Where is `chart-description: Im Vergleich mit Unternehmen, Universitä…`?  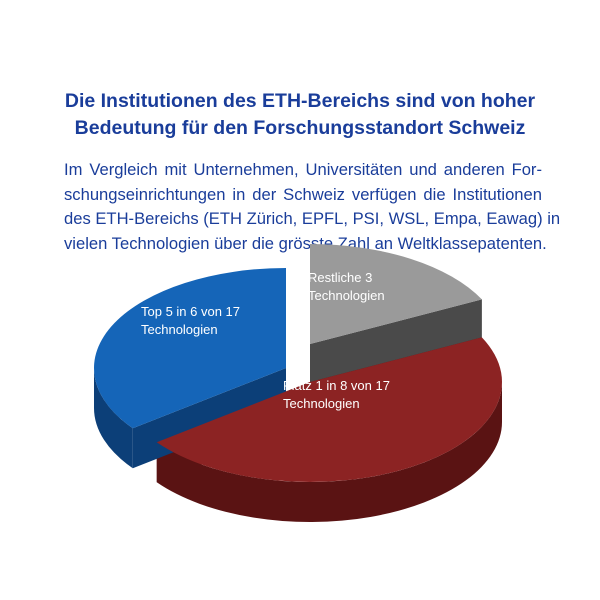 chart-description: Im Vergleich mit Unternehmen, Universitä… is located at coordinates (312, 207).